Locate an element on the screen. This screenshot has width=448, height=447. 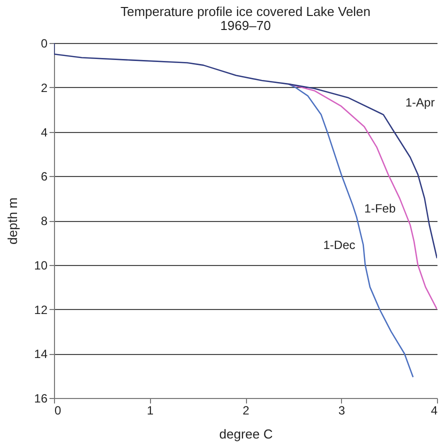
x-tick-label: 3 is located at coordinates (342, 411).